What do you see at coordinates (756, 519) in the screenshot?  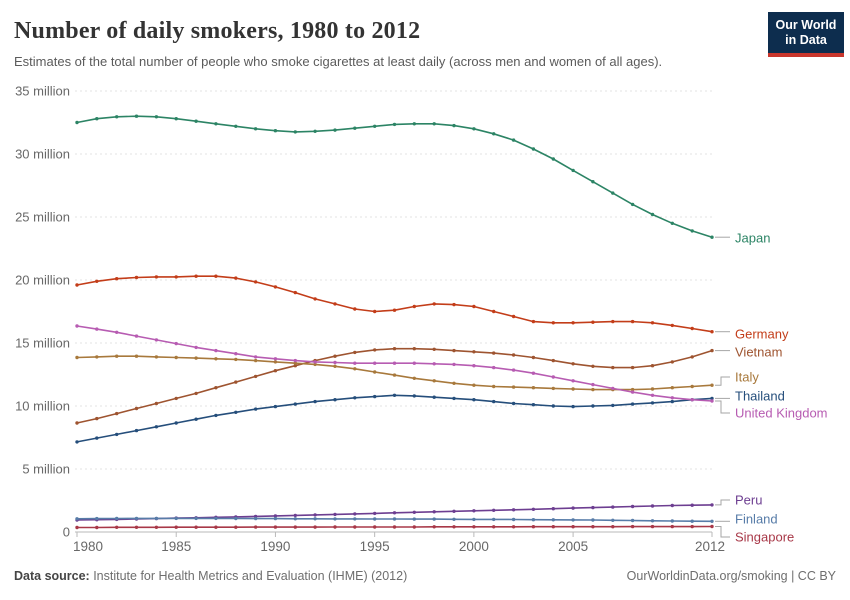 I see `series-label-finland: Finland` at bounding box center [756, 519].